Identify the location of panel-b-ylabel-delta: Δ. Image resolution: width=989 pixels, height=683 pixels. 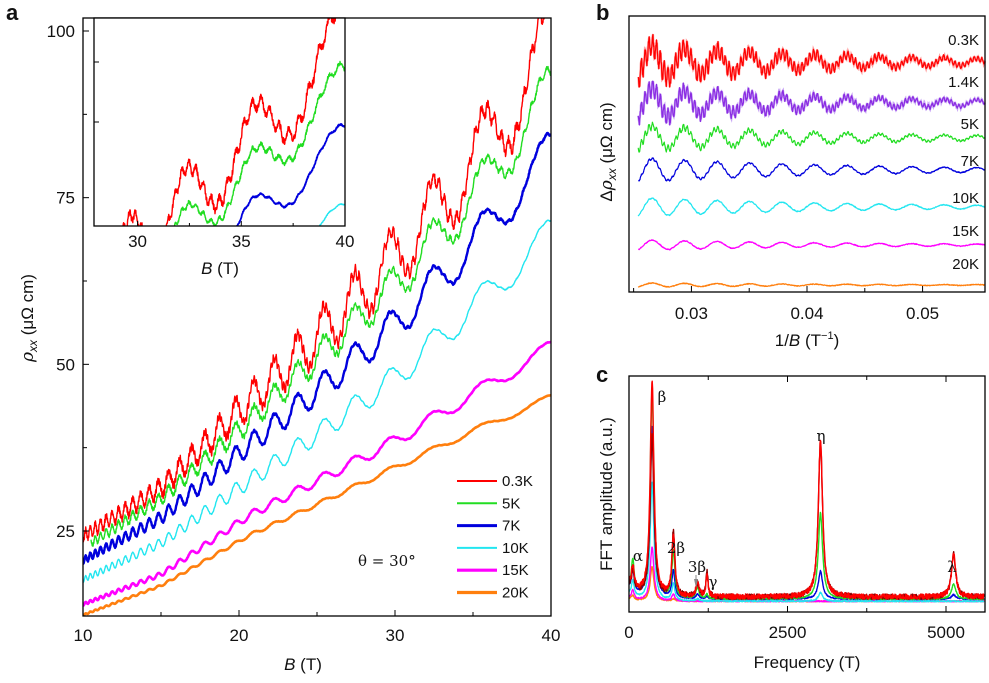
(606, 195).